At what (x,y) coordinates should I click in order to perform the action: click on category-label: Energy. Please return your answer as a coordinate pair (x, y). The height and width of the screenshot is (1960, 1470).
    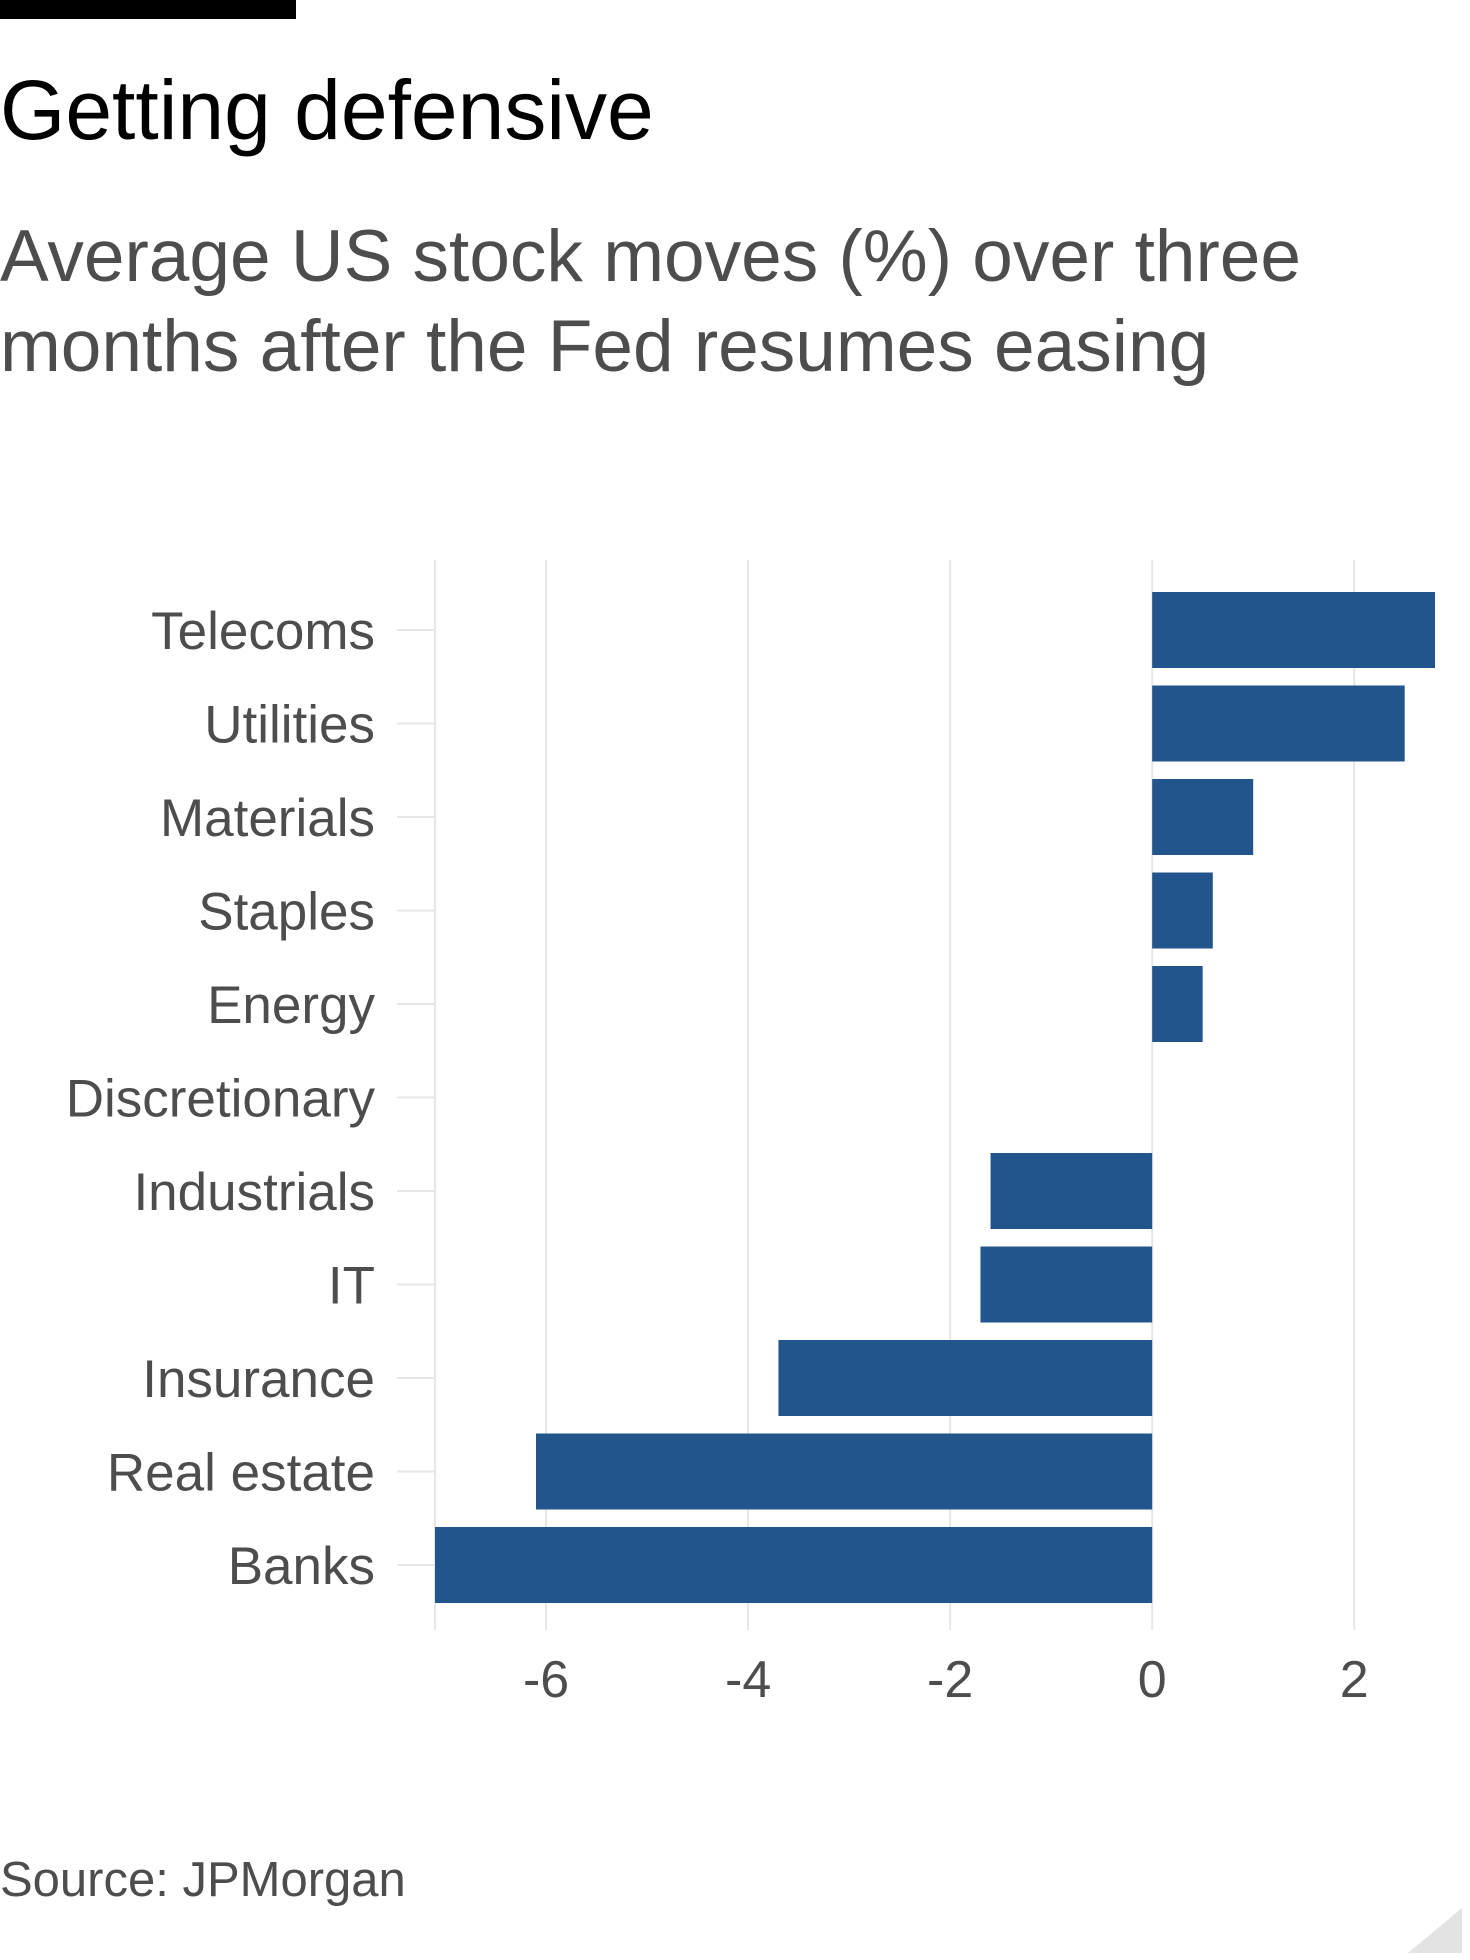
    Looking at the image, I should click on (291, 1005).